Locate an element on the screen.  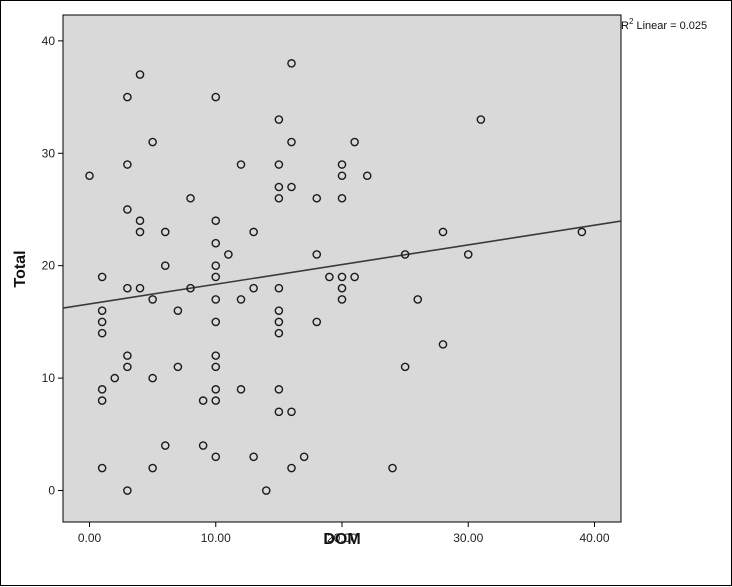
fit-line-group is located at coordinates (342, 264).